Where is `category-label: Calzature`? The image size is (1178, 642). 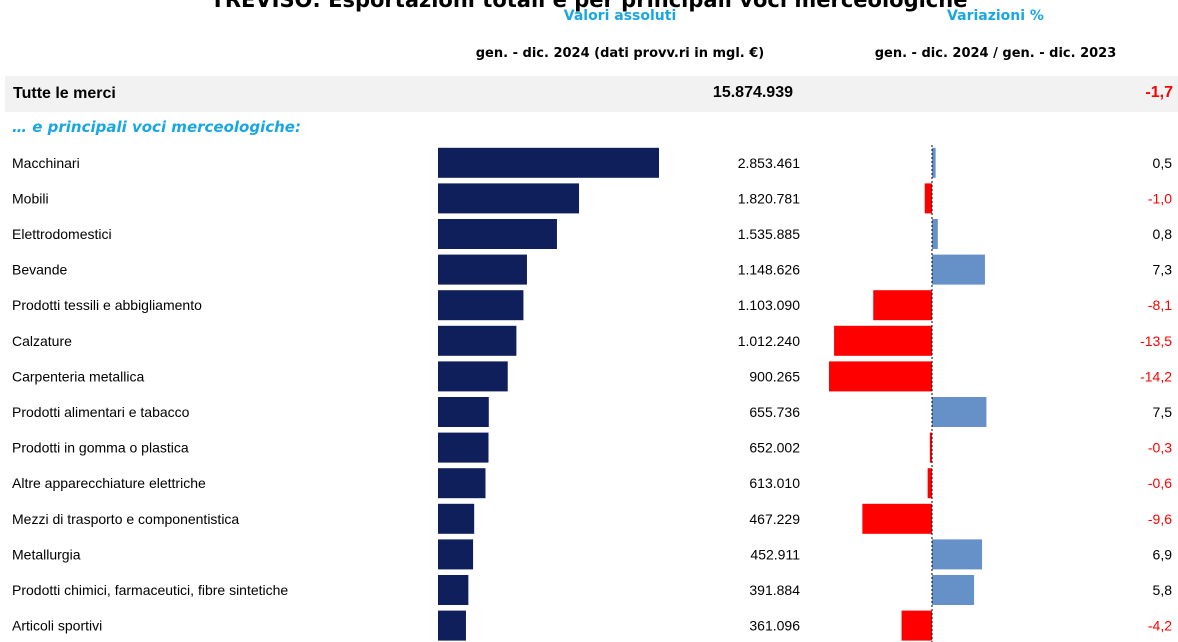
category-label: Calzature is located at coordinates (42, 341).